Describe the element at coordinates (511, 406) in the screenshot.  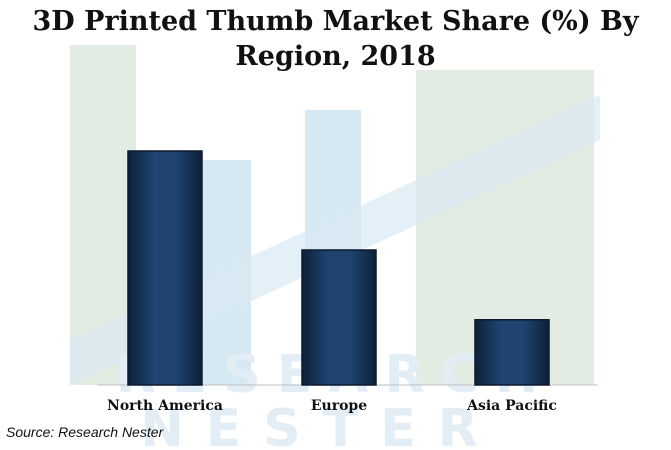
I see `x-tick-label: Asia Pacific` at that location.